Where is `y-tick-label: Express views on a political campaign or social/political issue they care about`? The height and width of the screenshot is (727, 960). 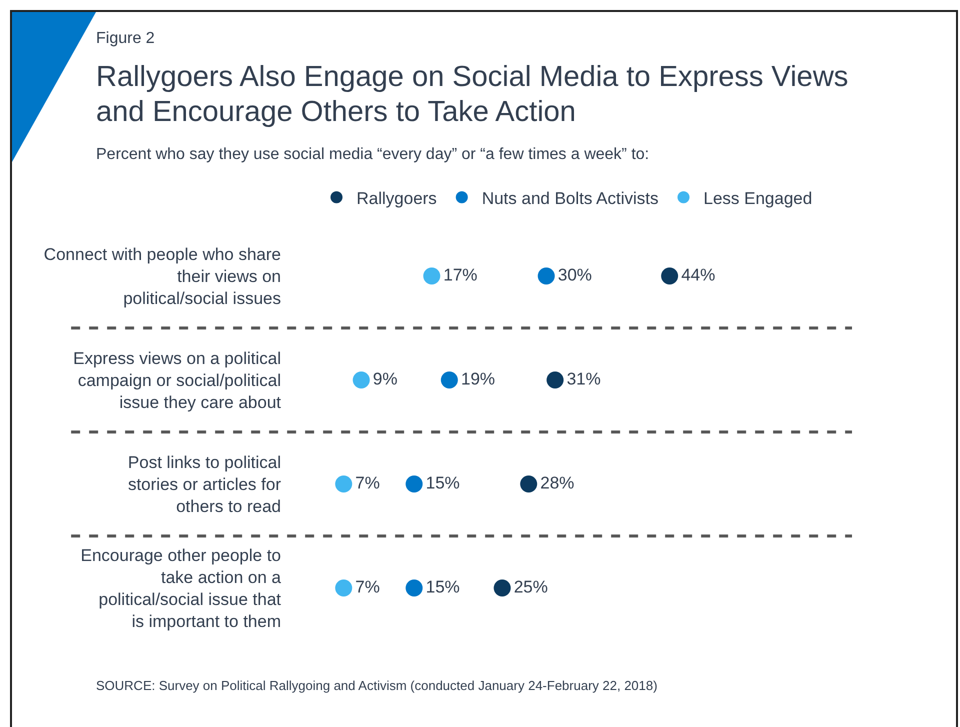
y-tick-label: Express views on a political campaign or social/political issue they care about is located at coordinates (177, 380).